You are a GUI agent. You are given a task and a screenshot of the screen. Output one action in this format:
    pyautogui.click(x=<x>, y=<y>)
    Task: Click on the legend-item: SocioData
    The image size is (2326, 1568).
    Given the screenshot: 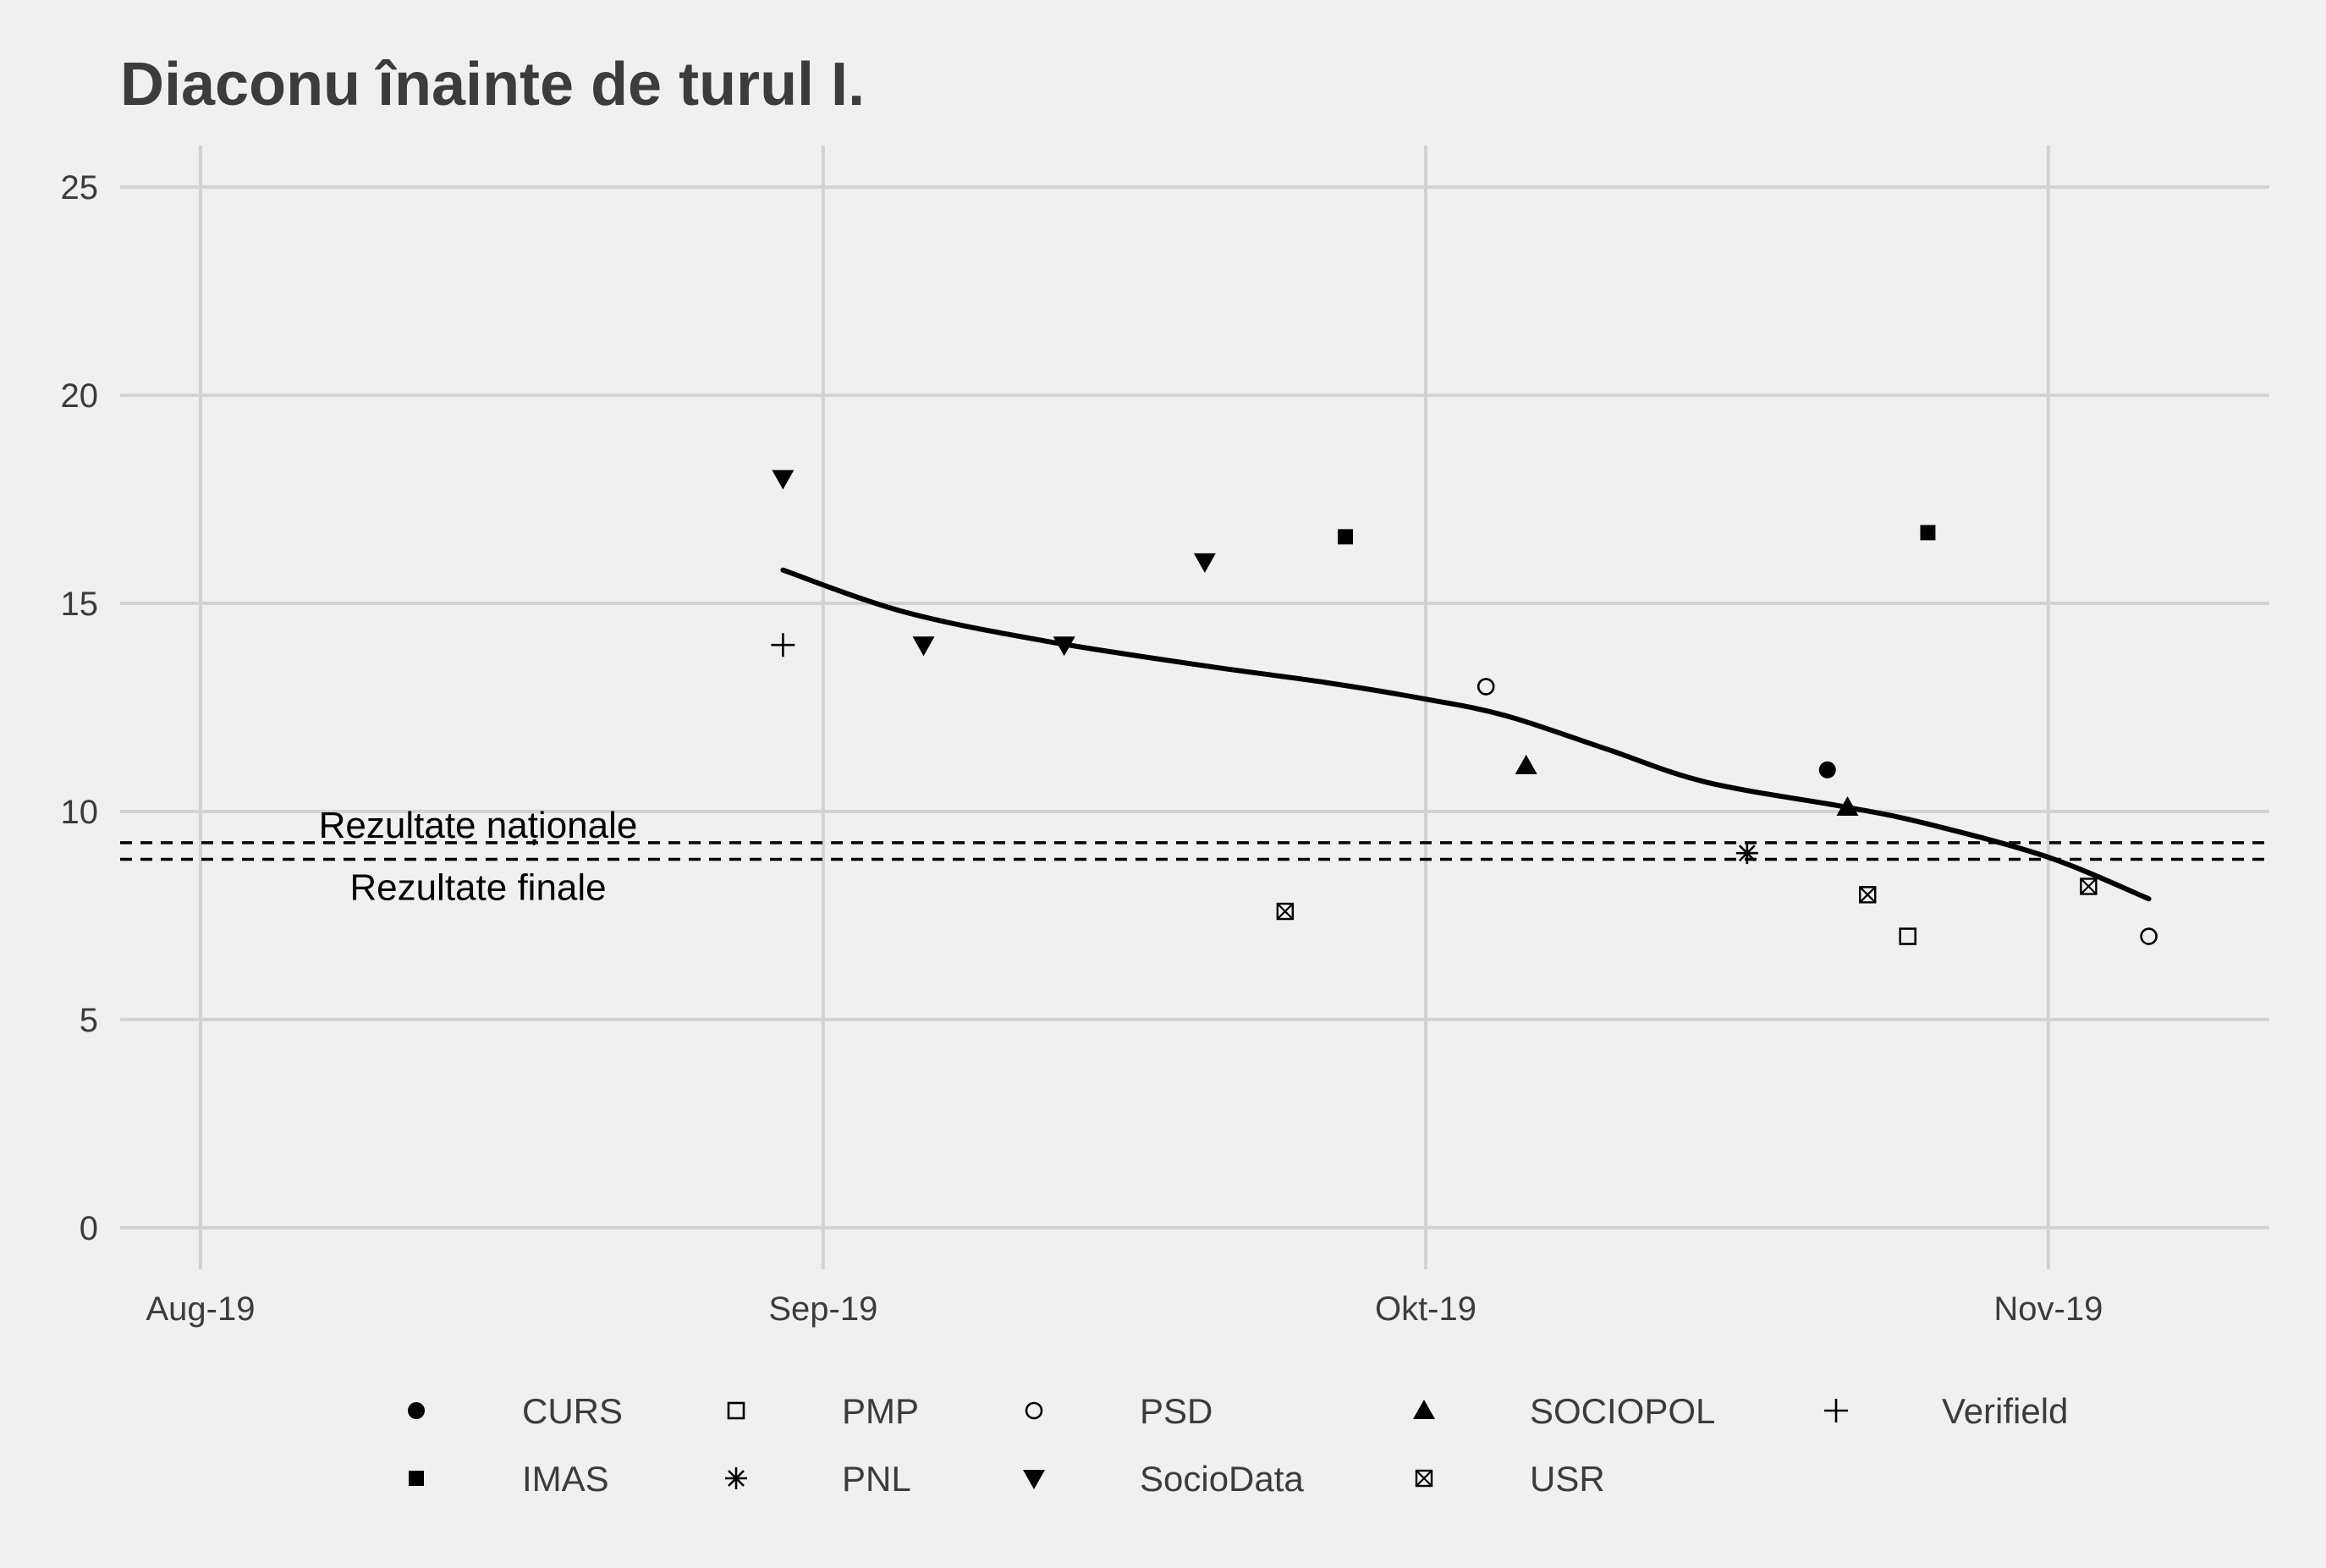 What is the action you would take?
    pyautogui.click(x=1163, y=1479)
    